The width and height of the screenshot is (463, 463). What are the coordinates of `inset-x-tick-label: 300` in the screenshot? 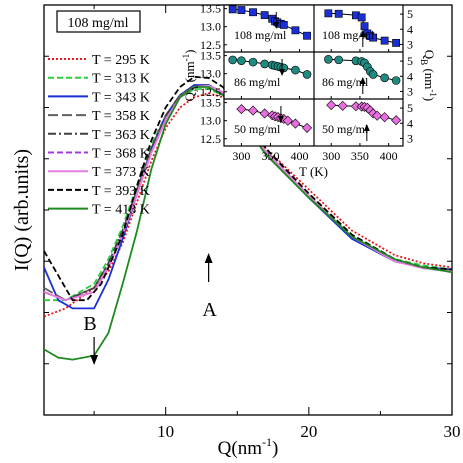 It's located at (241, 156).